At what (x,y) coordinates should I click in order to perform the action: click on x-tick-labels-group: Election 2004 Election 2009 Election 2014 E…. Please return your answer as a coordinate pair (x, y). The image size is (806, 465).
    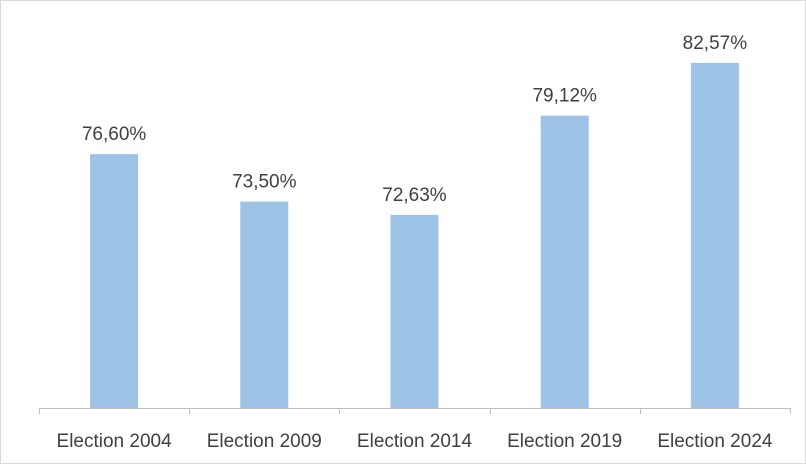
    Looking at the image, I should click on (415, 441).